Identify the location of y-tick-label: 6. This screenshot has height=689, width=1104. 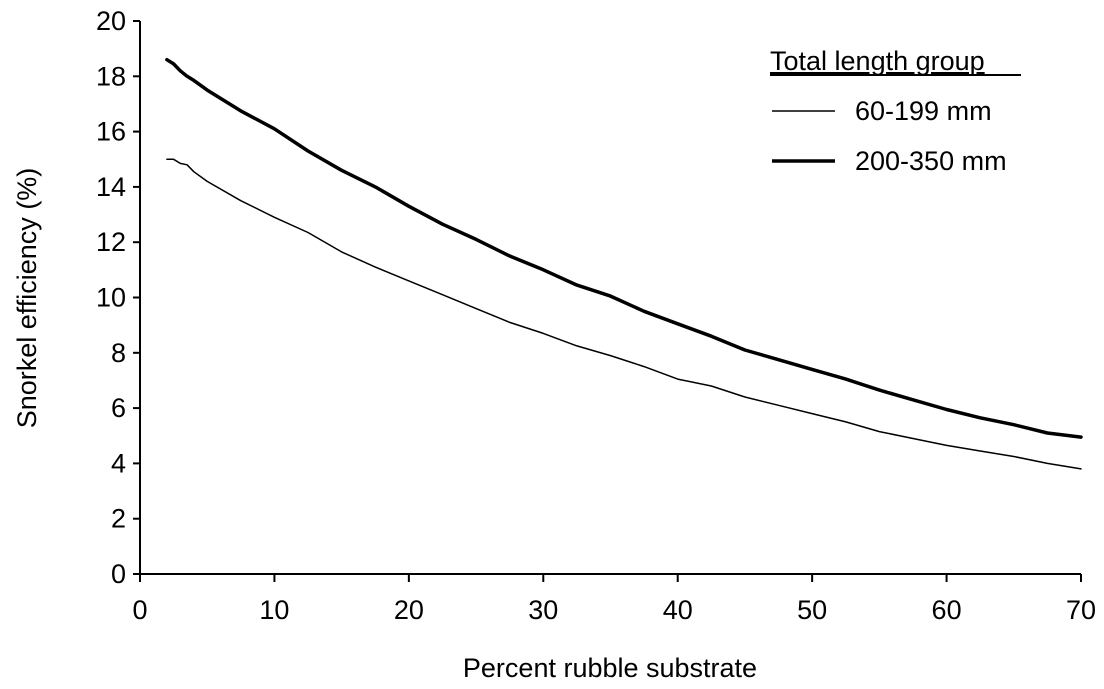
(118, 408).